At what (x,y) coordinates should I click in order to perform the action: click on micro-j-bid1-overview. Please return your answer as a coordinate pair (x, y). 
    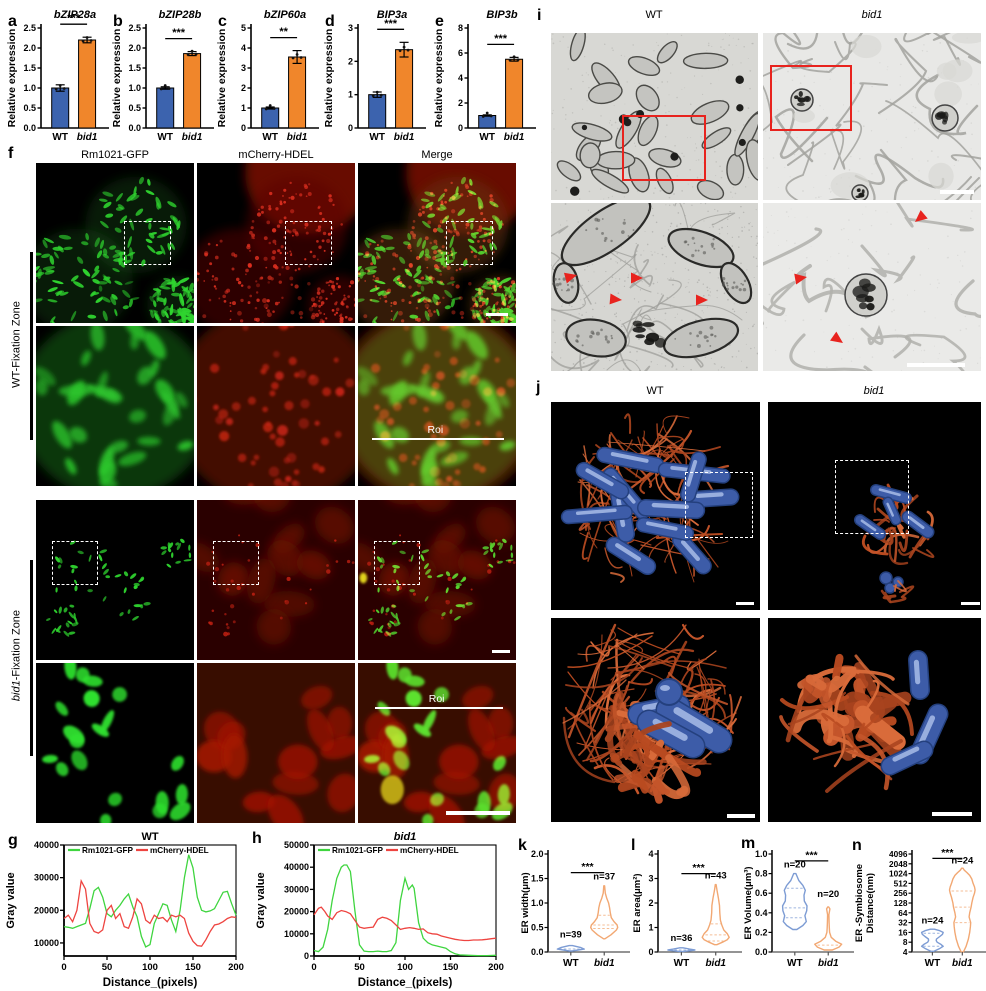
    Looking at the image, I should click on (874, 506).